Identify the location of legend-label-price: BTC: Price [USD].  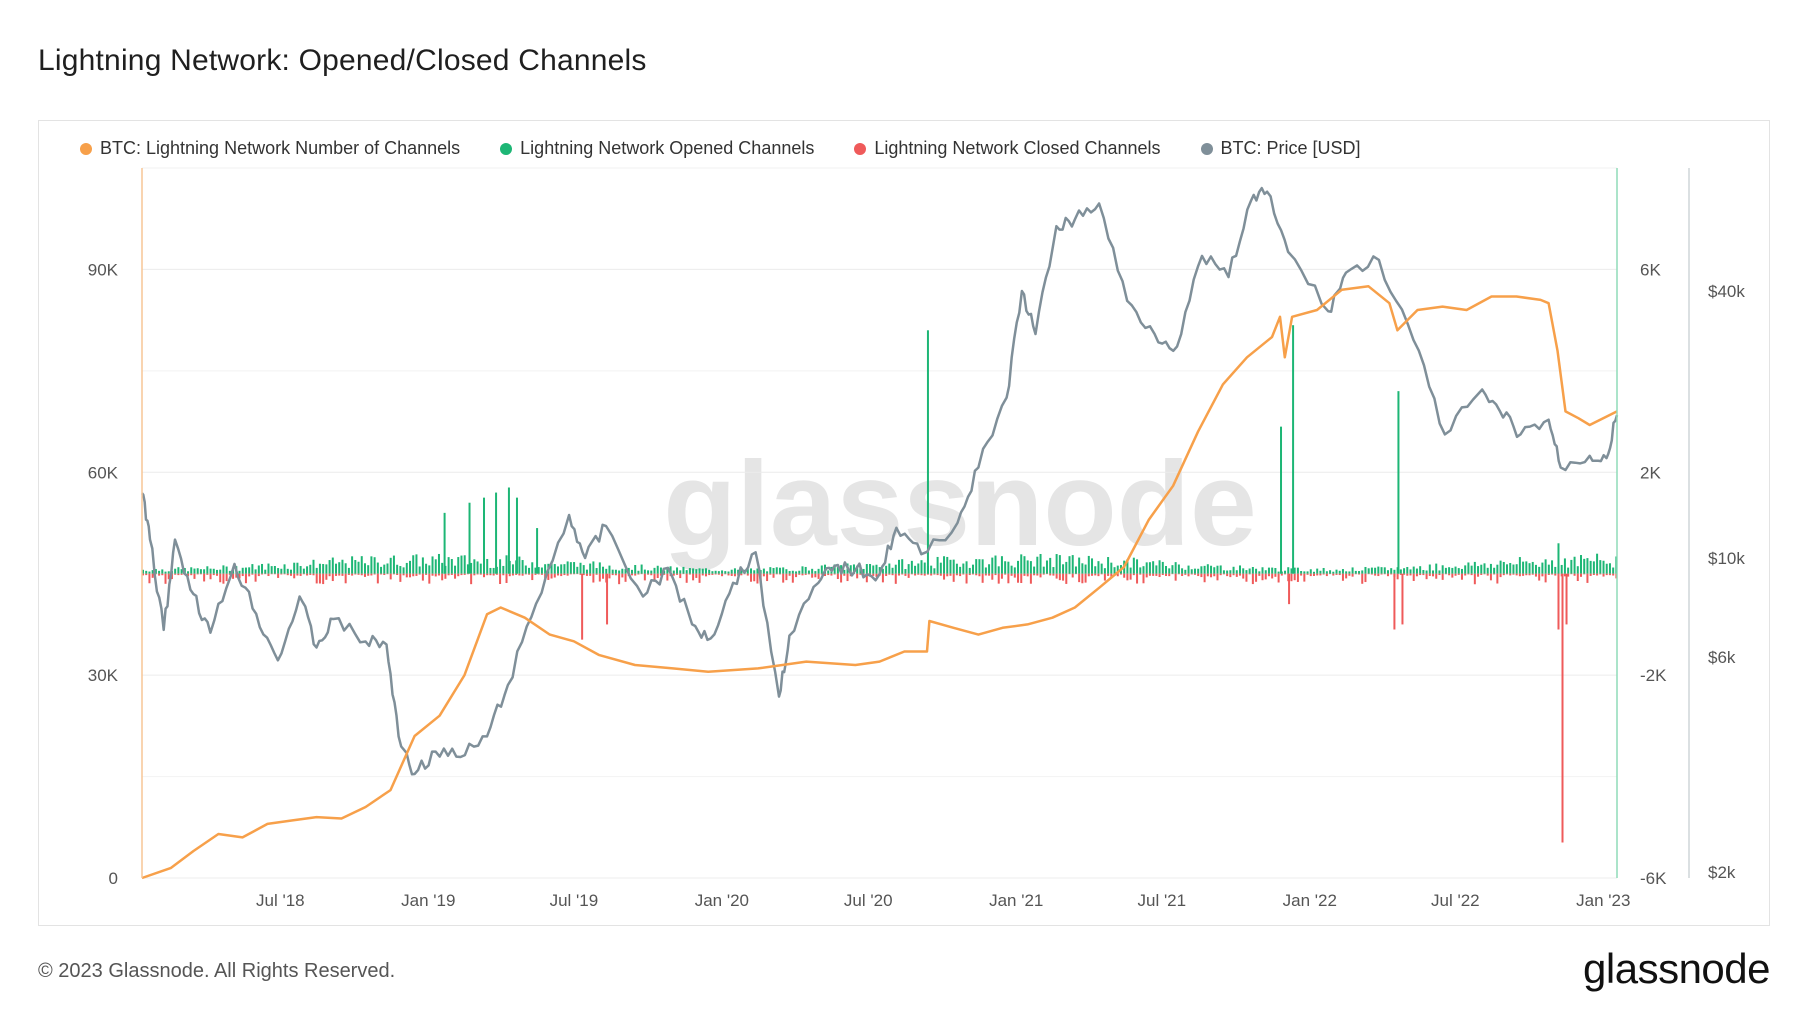
(1290, 148).